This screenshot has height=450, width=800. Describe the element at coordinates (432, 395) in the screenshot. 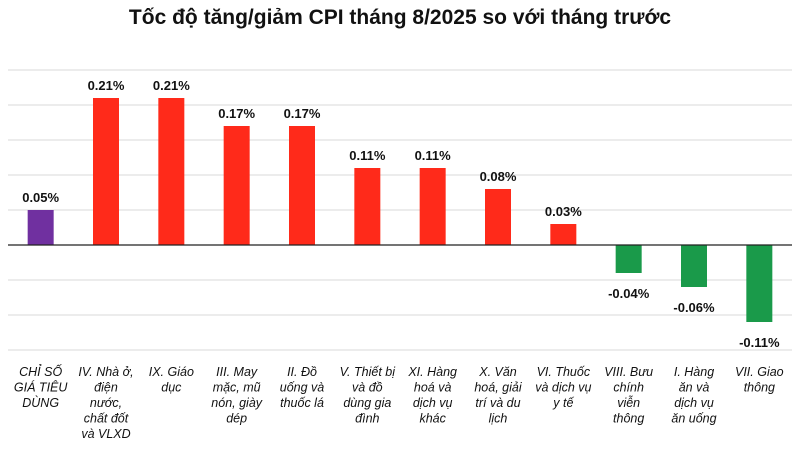

I see `category-label: XI. Hàng hoá và dịch vụ khác` at that location.